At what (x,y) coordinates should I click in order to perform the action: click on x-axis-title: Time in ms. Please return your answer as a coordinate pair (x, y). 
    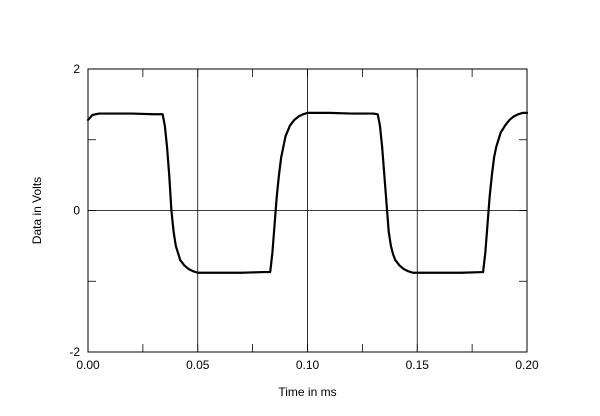
    Looking at the image, I should click on (307, 392).